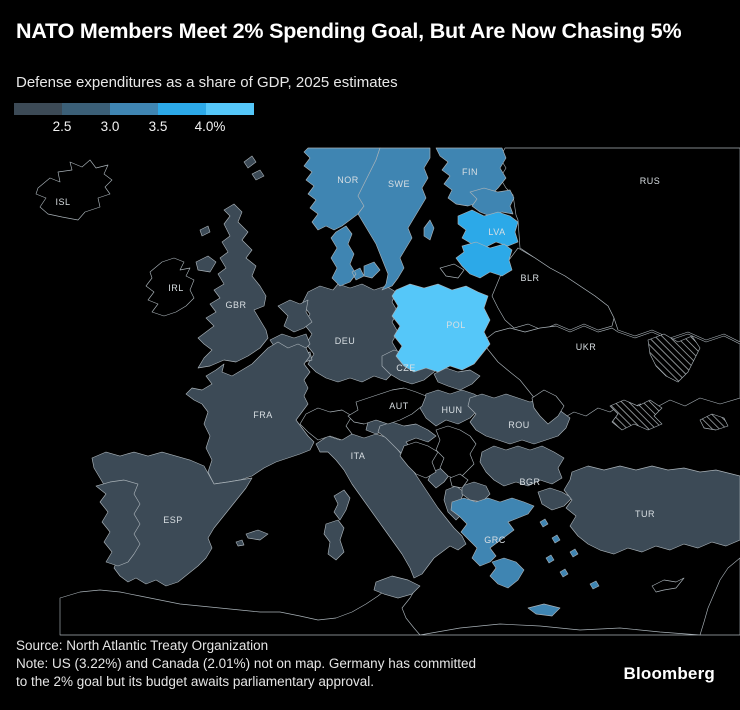 The image size is (740, 710). Describe the element at coordinates (441, 328) in the screenshot. I see `country-poland` at that location.